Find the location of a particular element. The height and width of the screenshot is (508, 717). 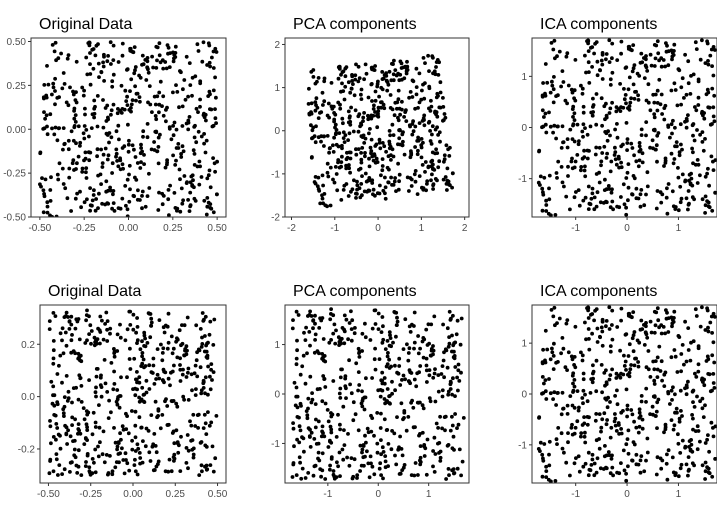

y-tick-label: 0 is located at coordinates (277, 395).